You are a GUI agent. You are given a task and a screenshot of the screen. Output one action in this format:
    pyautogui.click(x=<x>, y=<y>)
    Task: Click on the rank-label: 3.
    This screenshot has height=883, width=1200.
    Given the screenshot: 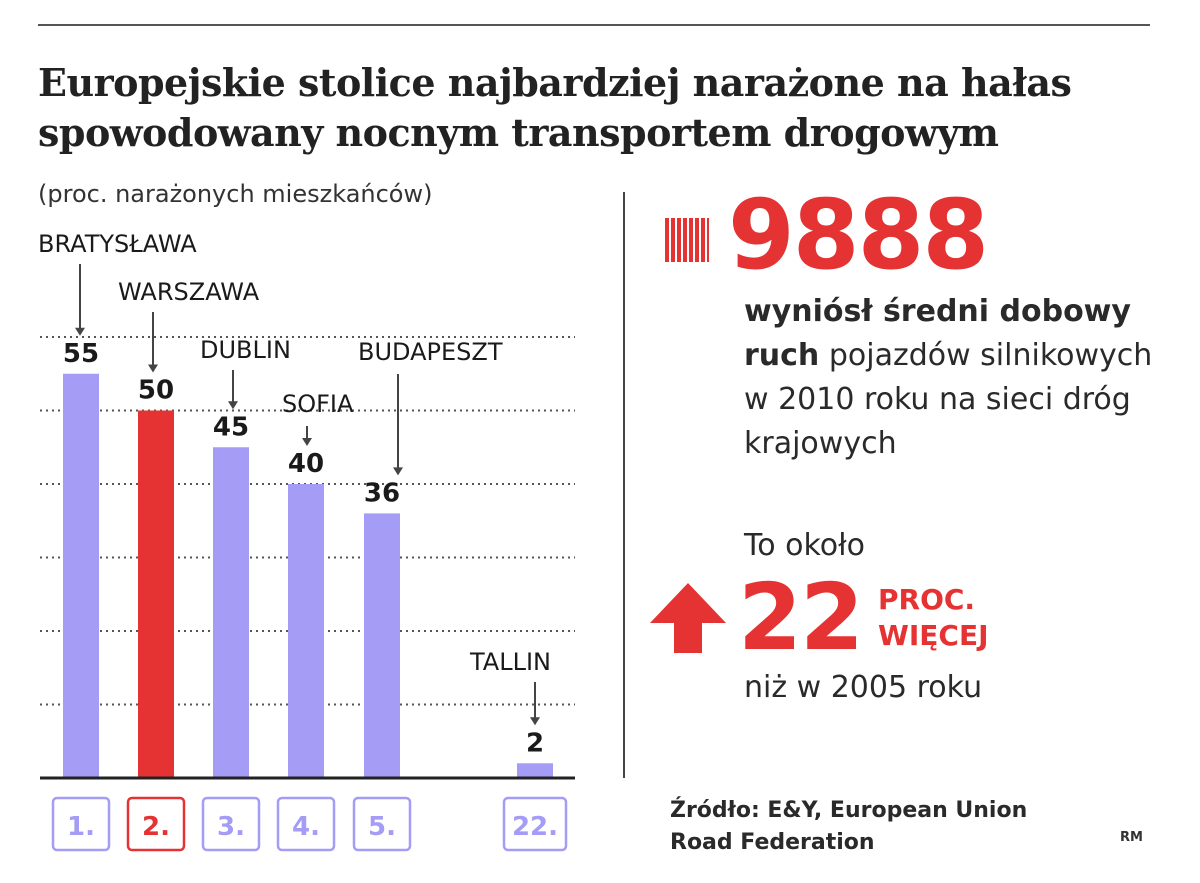 What is the action you would take?
    pyautogui.click(x=231, y=827)
    